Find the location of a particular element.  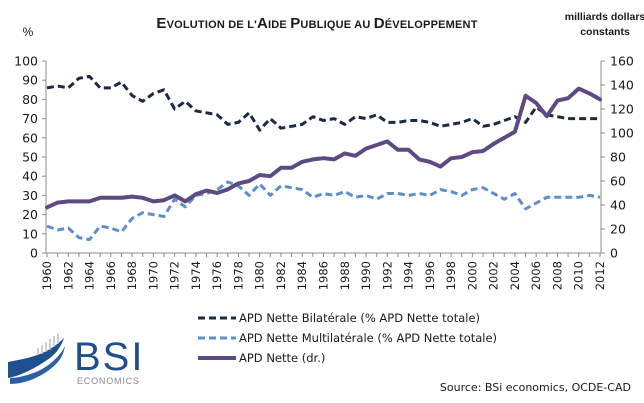

right-tick-label: 80 is located at coordinates (618, 157).